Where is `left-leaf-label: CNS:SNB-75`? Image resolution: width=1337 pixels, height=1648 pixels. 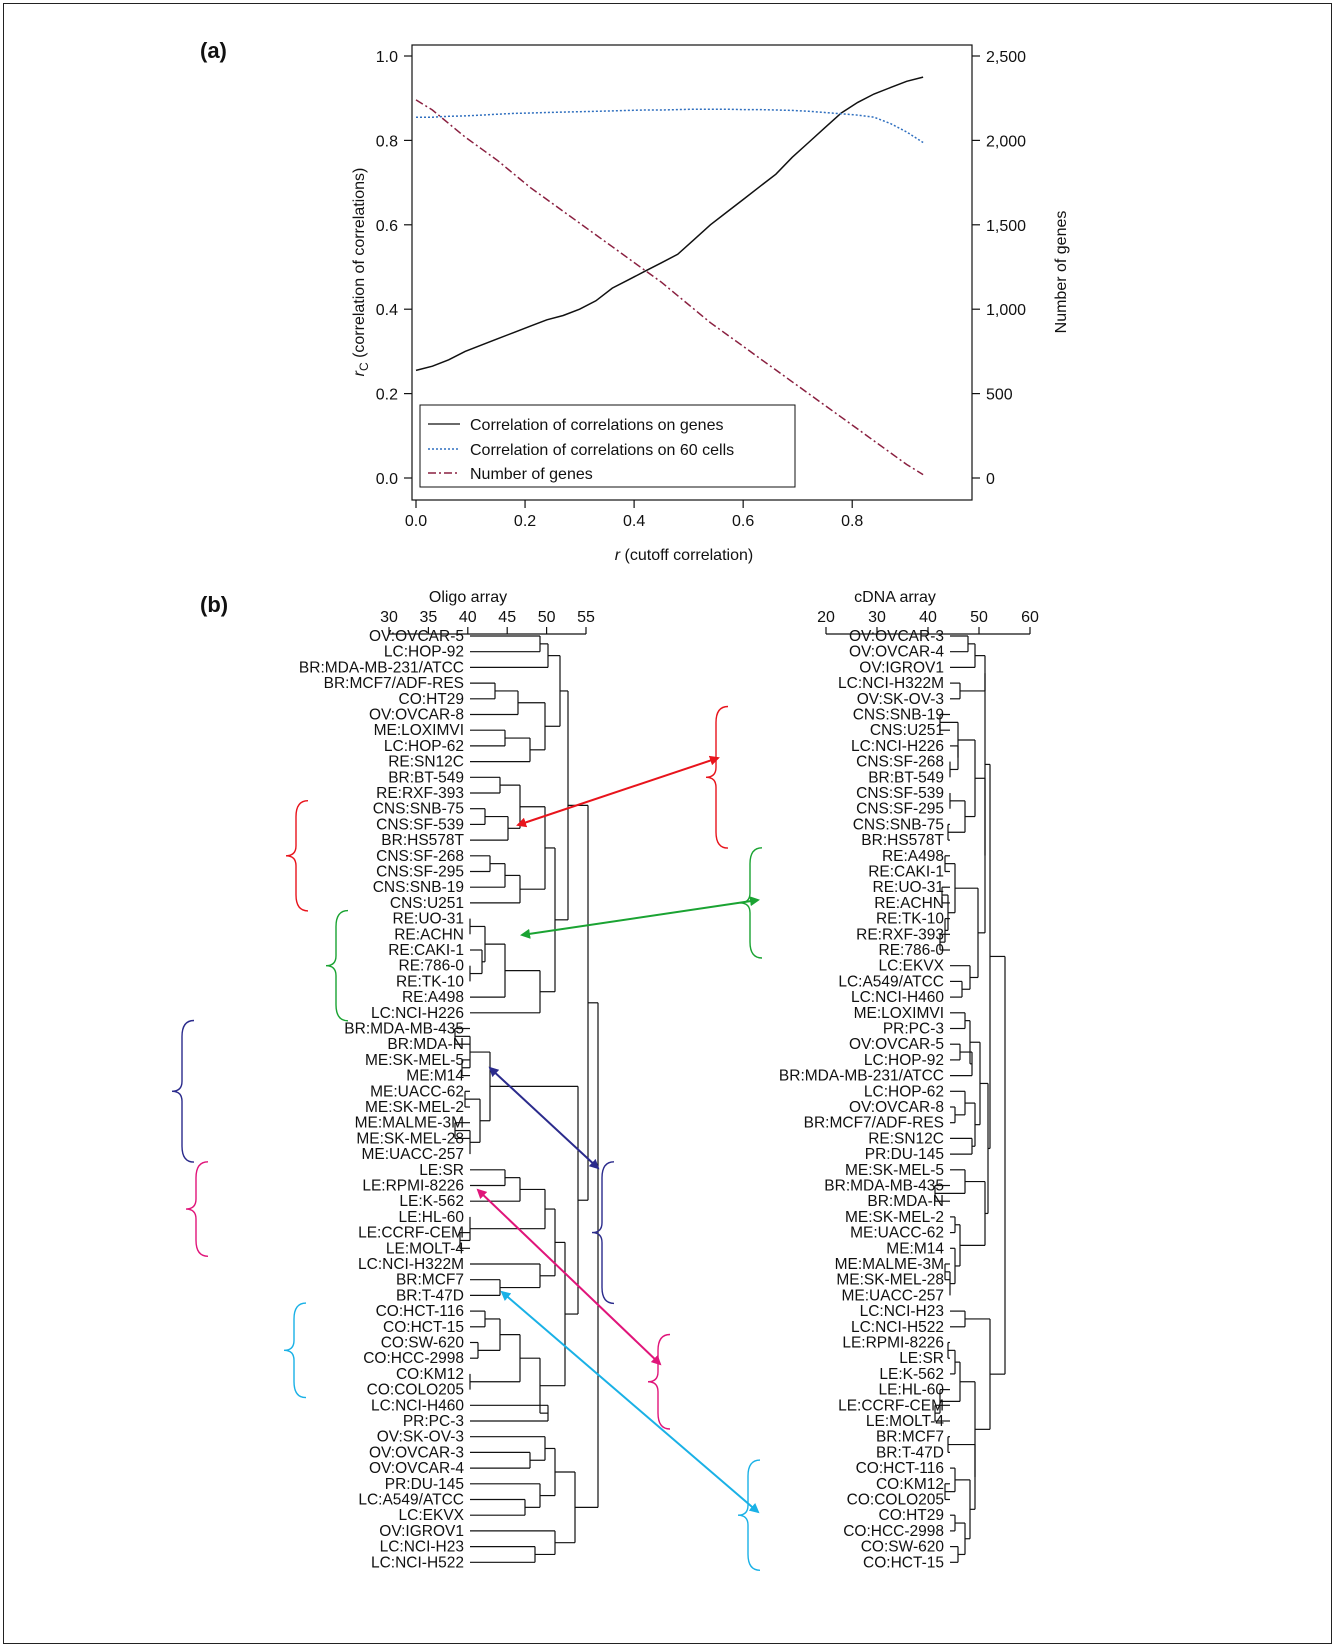 left-leaf-label: CNS:SNB-75 is located at coordinates (418, 809).